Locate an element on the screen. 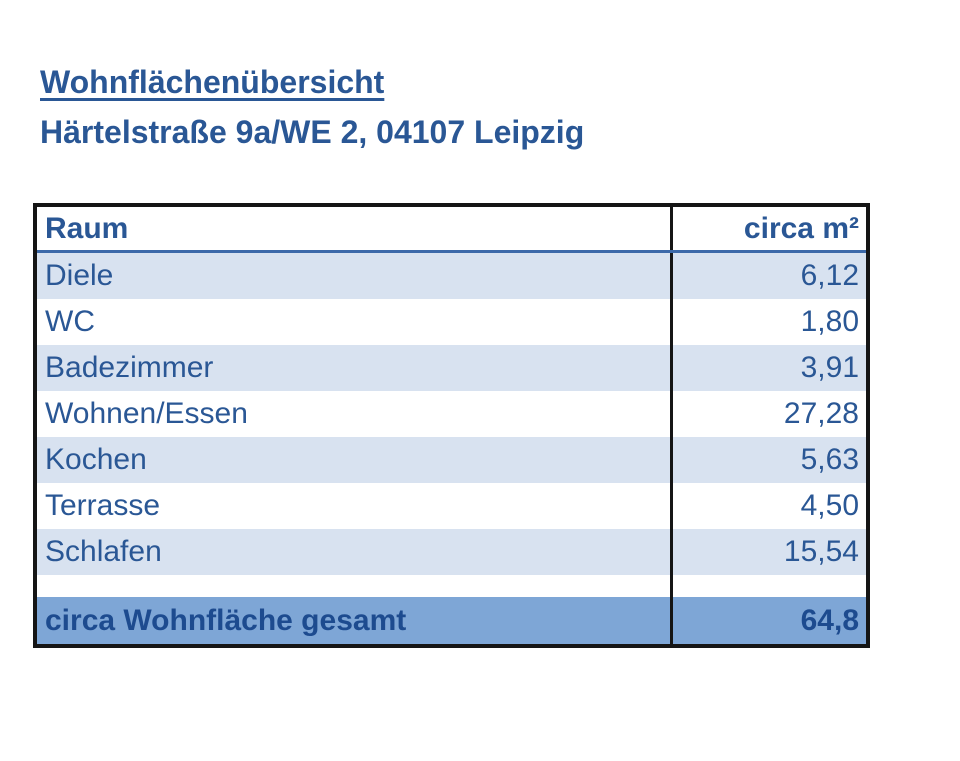  page-title: Wohnflächenübersicht is located at coordinates (212, 82).